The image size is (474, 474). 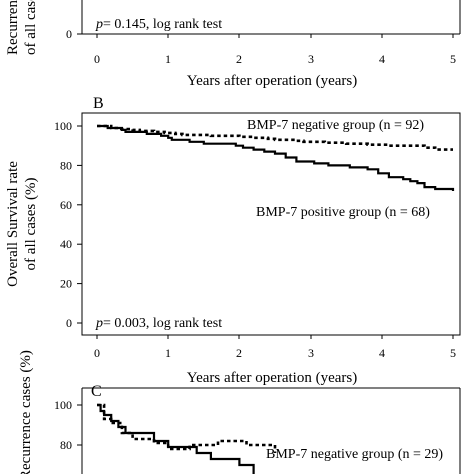 I want to click on panel-b-ylabel-line-1: Overall Survival rate, so click(x=13, y=224).